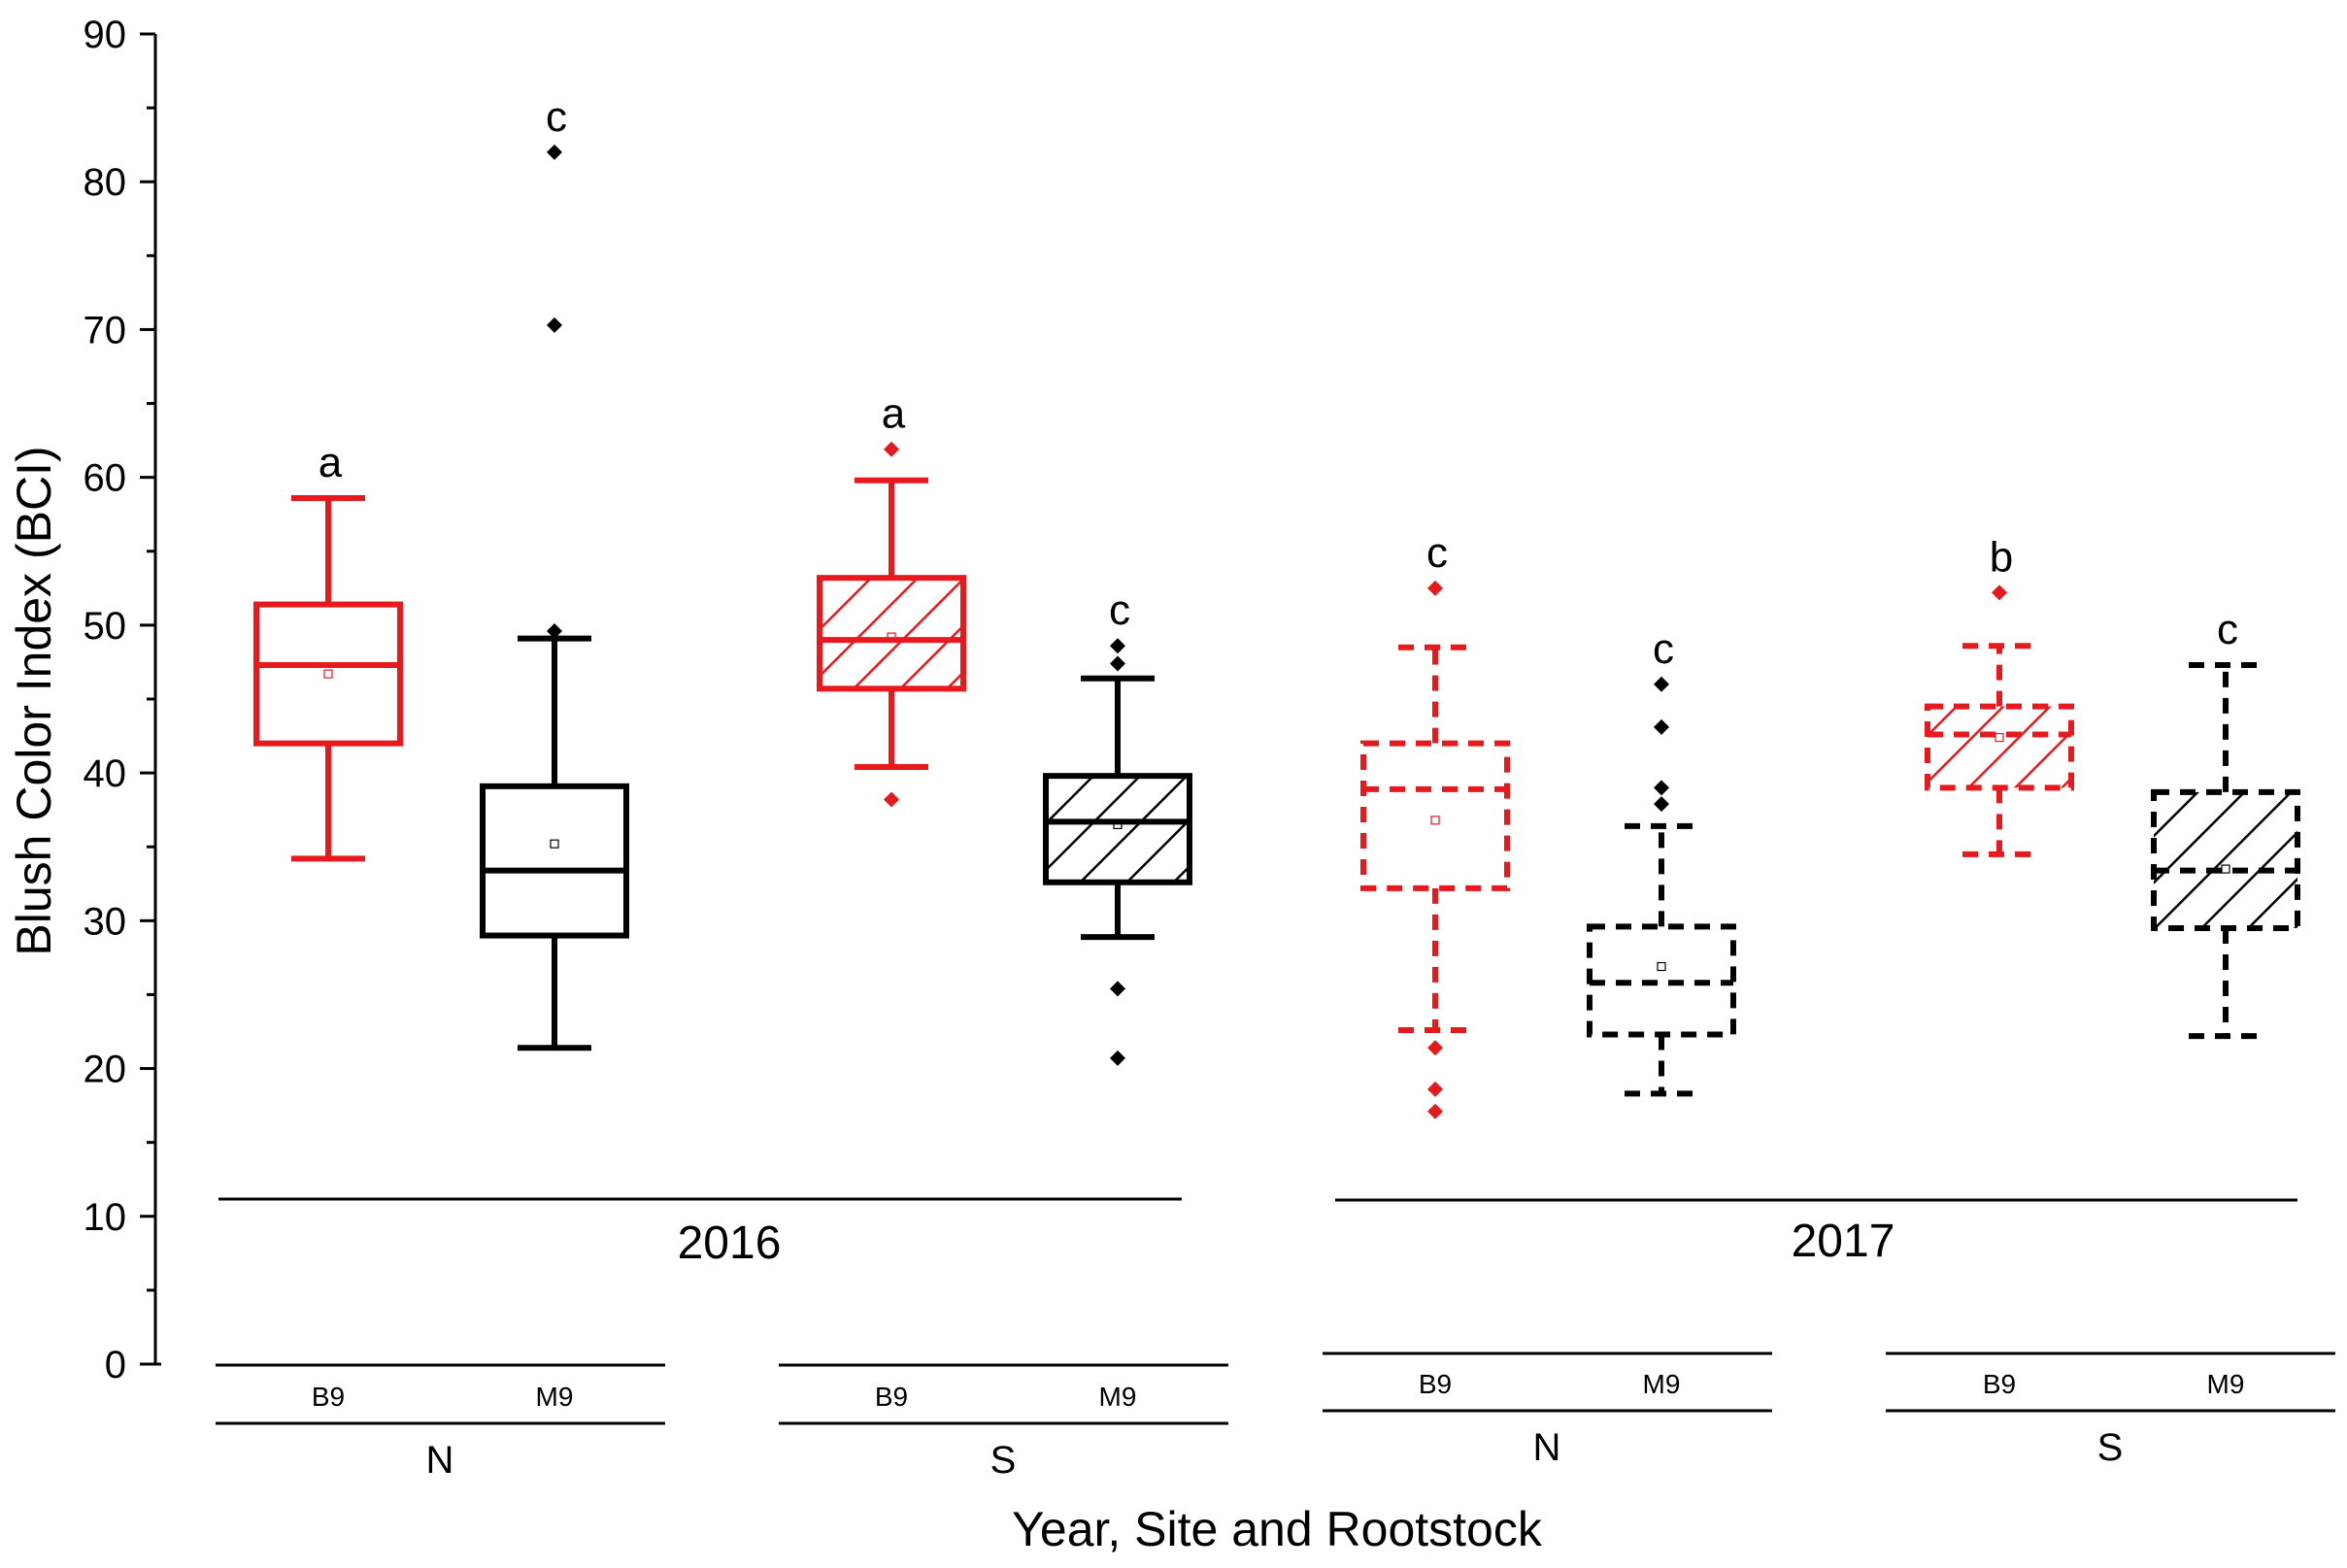  I want to click on y-tick-label: 60, so click(105, 479).